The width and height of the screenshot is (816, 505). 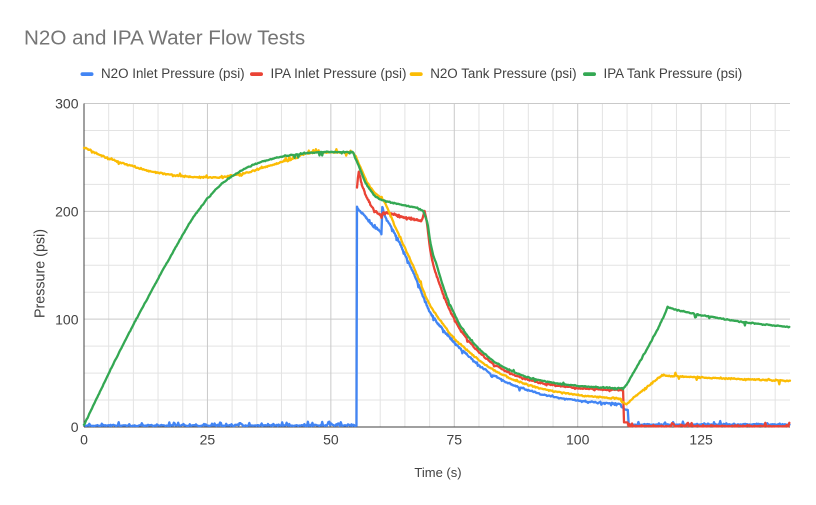 What do you see at coordinates (173, 73) in the screenshot?
I see `svg-text: N2O Inlet Pressure (psi)` at bounding box center [173, 73].